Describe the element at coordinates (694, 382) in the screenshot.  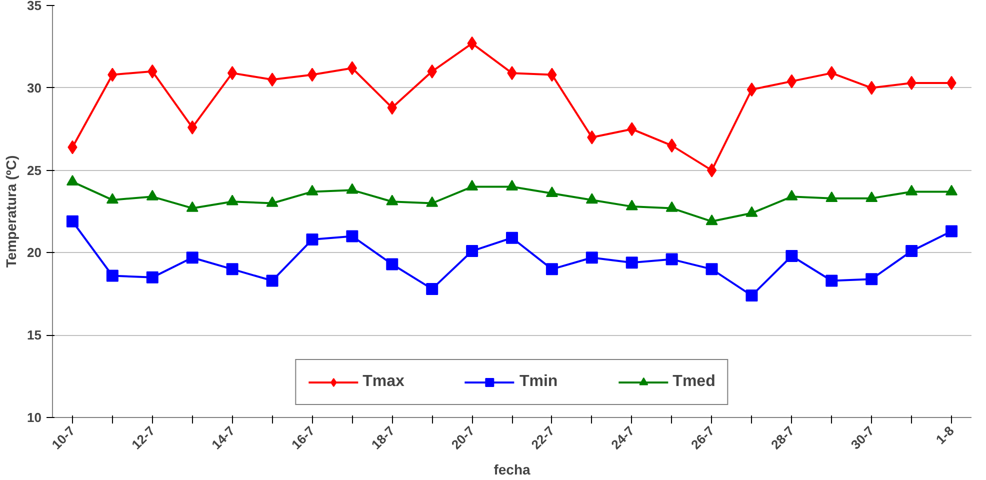
I see `legend-label: Tmed` at that location.